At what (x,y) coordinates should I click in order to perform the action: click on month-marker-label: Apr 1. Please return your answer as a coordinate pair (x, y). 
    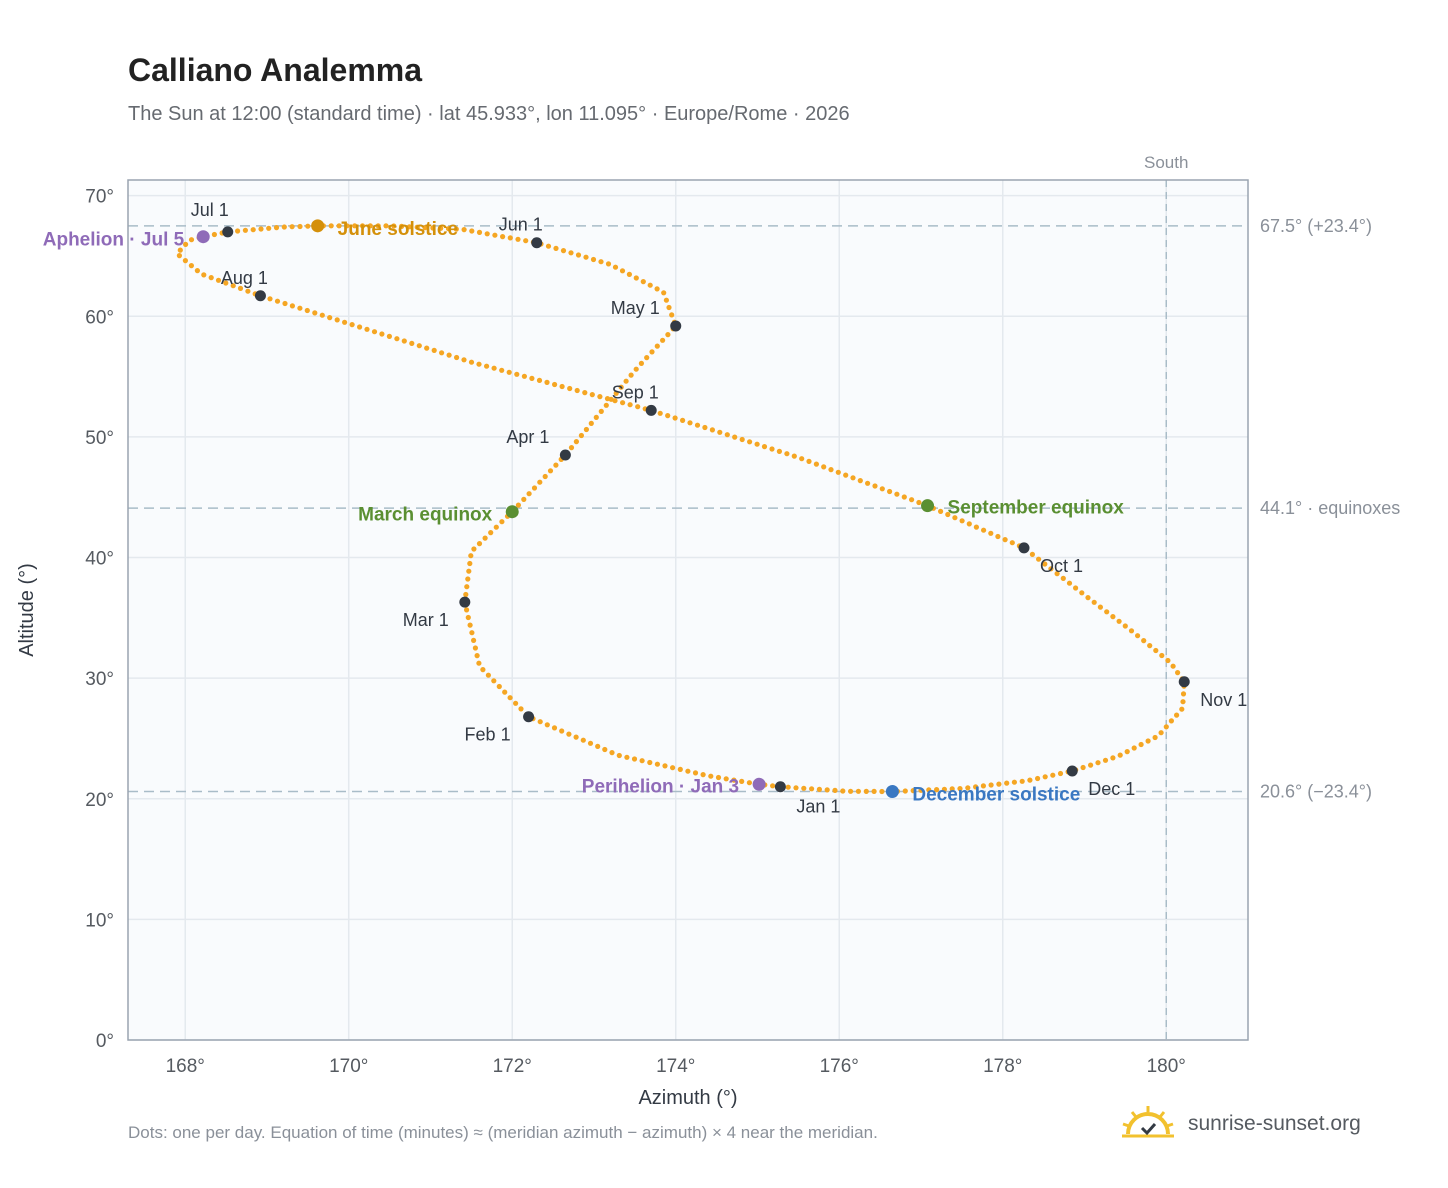
    Looking at the image, I should click on (527, 437).